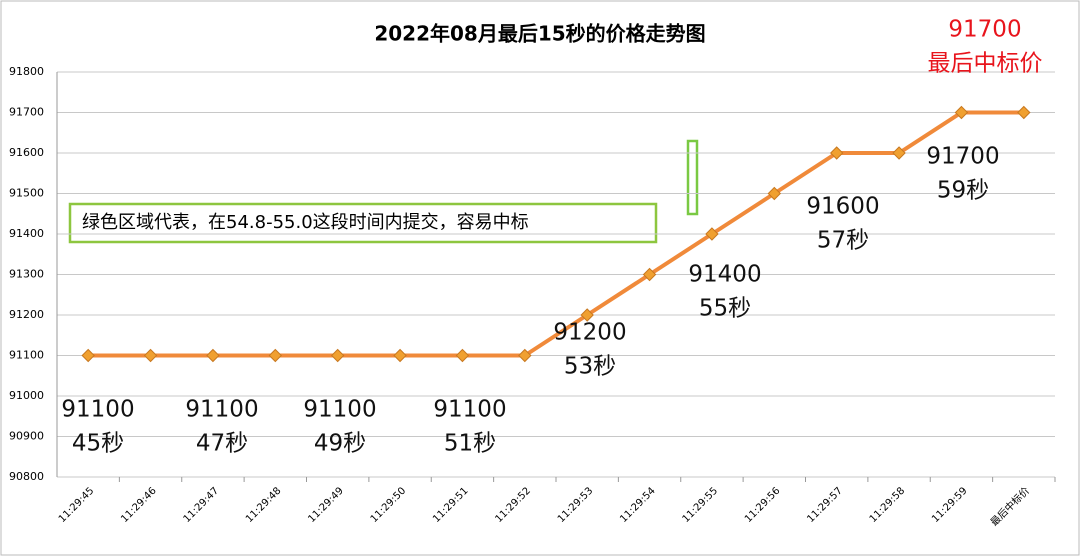  What do you see at coordinates (222, 444) in the screenshot?
I see `annotation: 47秒` at bounding box center [222, 444].